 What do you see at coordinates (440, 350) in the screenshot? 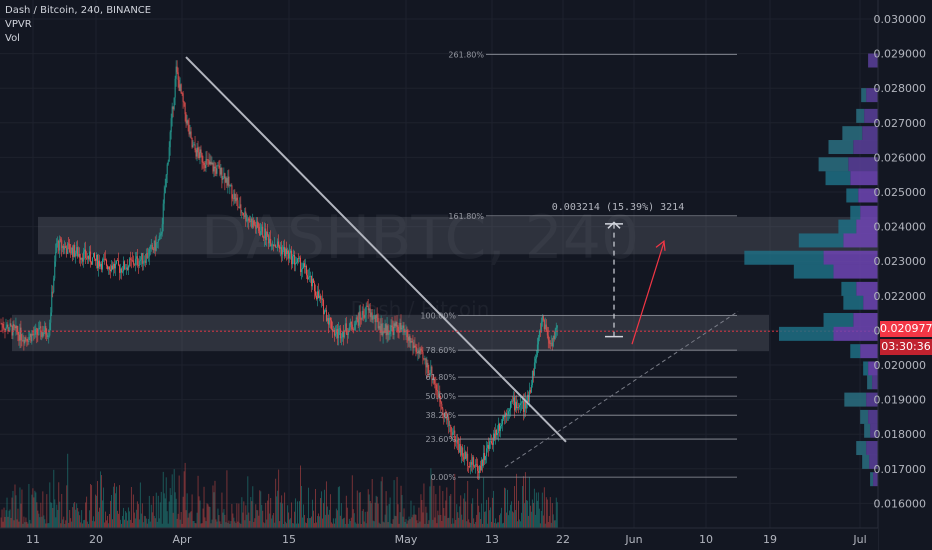
I see `fib-label: 78.60%` at bounding box center [440, 350].